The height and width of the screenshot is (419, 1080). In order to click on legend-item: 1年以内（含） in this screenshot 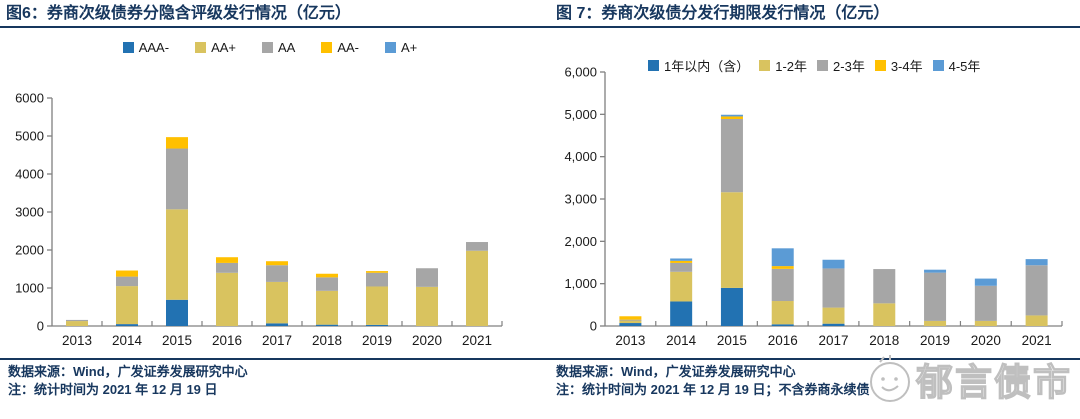, I will do `click(698, 65)`.